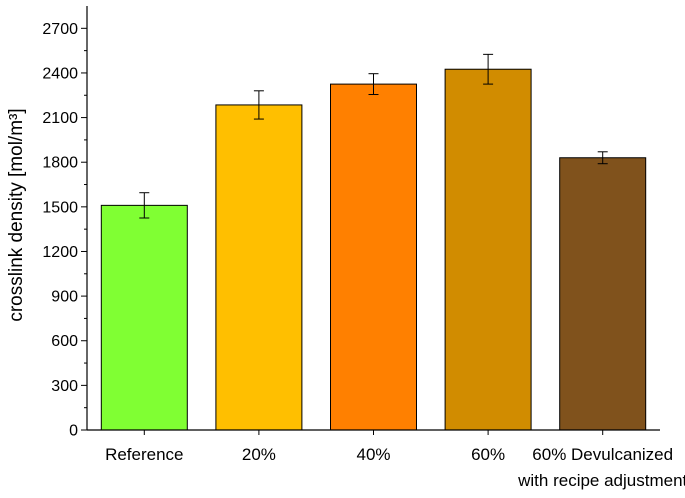  What do you see at coordinates (64, 341) in the screenshot?
I see `y-tick-label-2: 600` at bounding box center [64, 341].